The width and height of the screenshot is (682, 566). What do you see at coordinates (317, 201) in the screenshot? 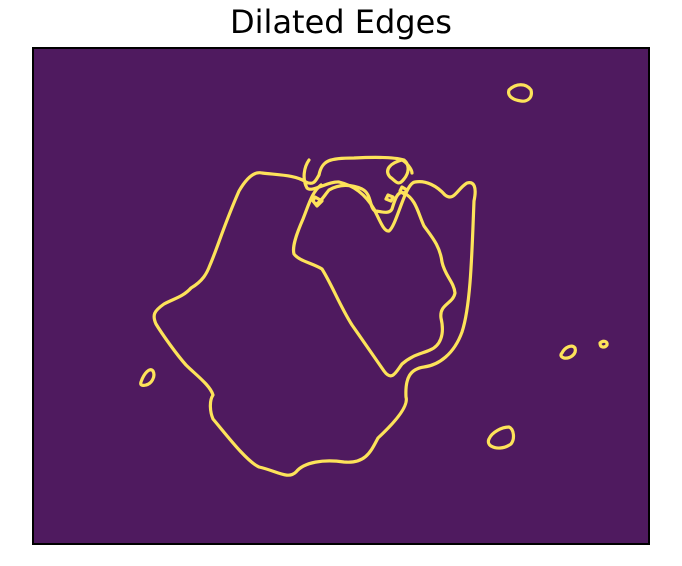
I see `small-mark-upper-left` at bounding box center [317, 201].